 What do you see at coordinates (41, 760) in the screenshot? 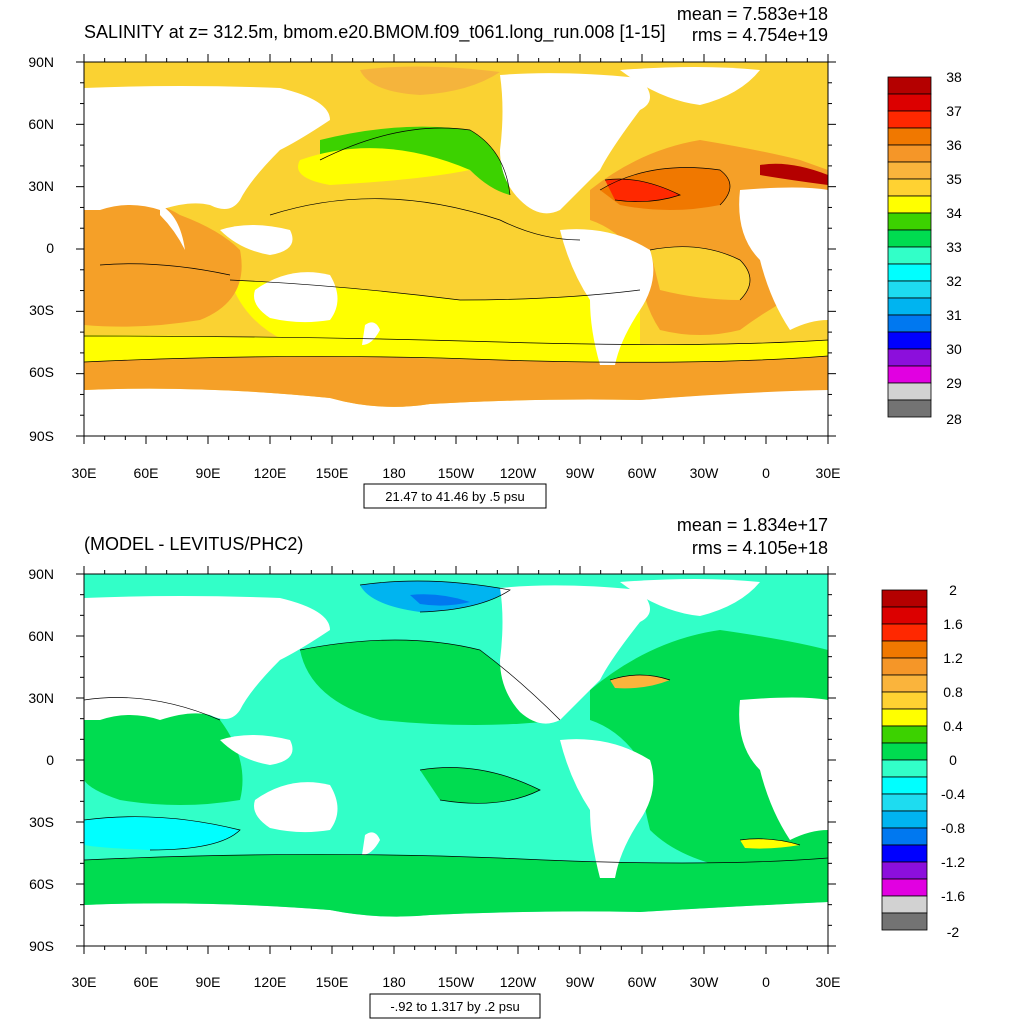
I see `y-axis-labels: 90N 60N 30N 0 30S 60S 90S` at bounding box center [41, 760].